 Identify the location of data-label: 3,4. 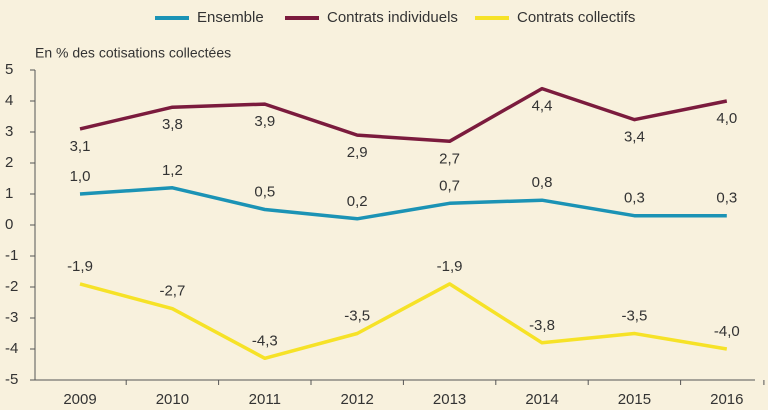
(634, 137).